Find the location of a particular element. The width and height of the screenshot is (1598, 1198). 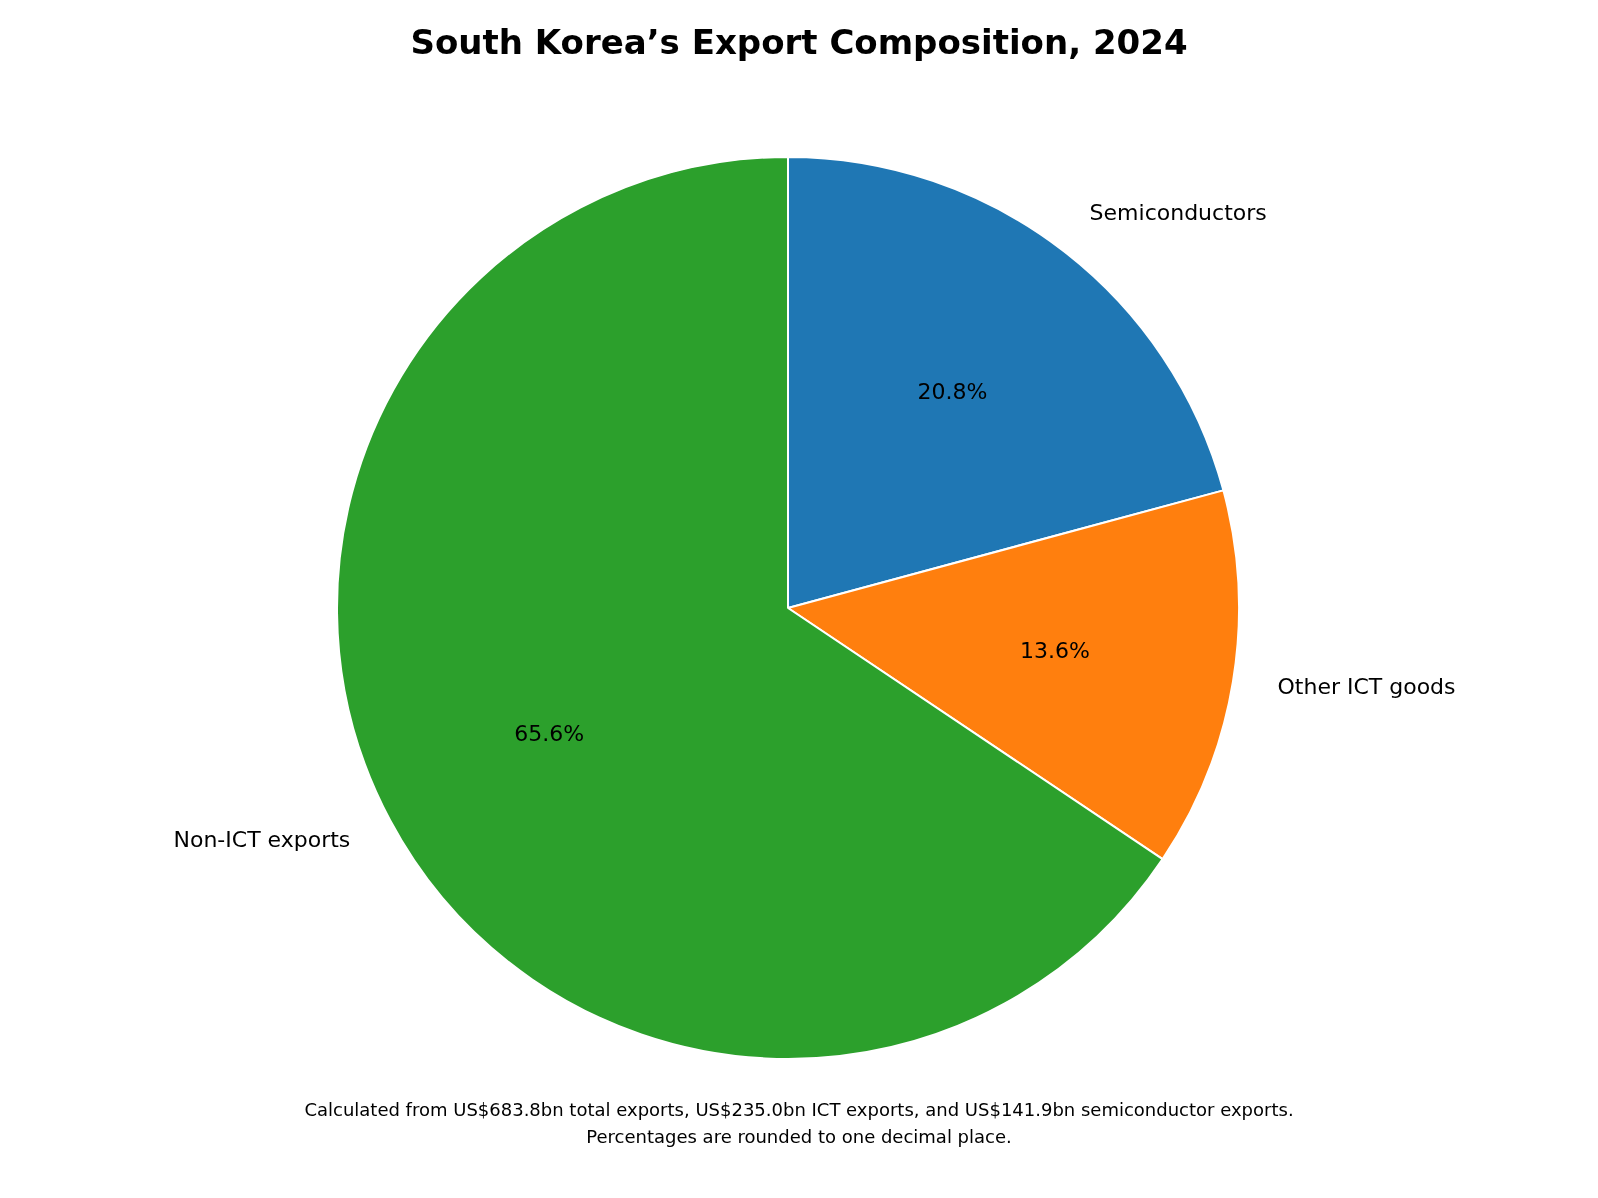

slice-label: Semiconductors is located at coordinates (1178, 212).